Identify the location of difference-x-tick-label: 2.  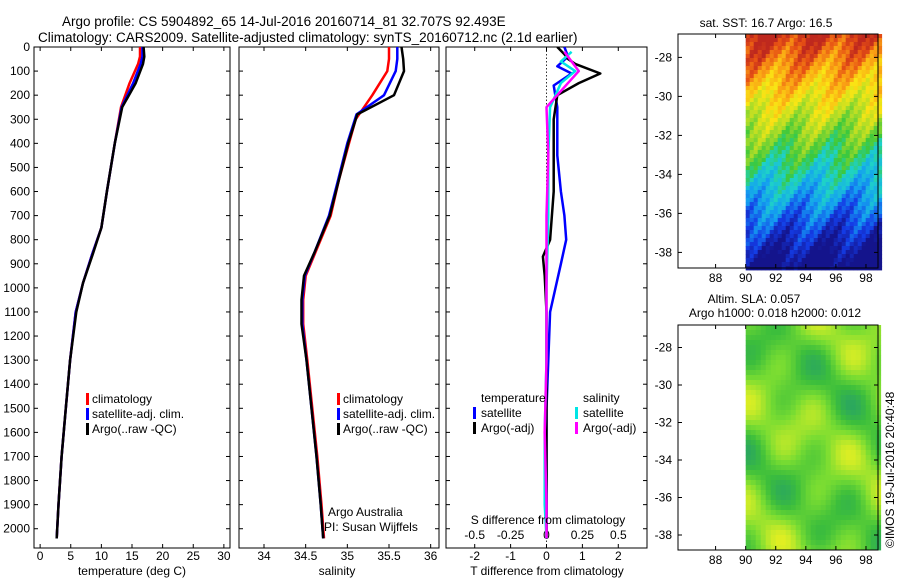
(618, 556).